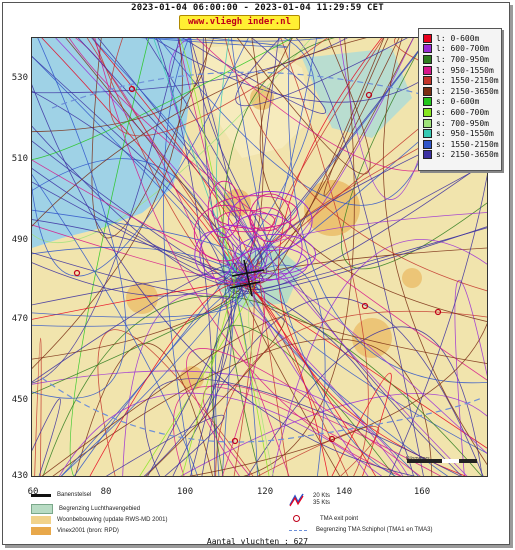 The height and width of the screenshot is (550, 515). I want to click on x-tick-label: 160, so click(422, 492).